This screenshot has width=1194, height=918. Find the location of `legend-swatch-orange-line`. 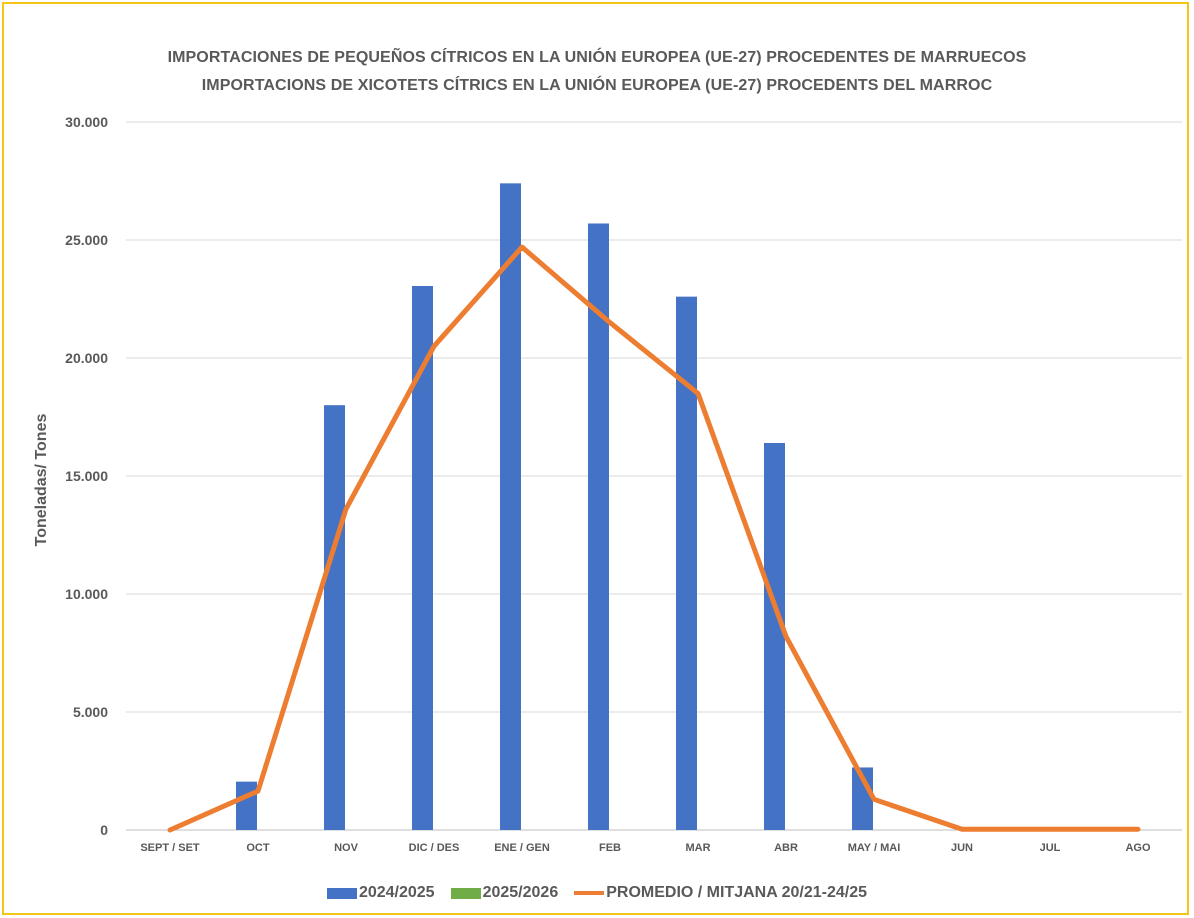

legend-swatch-orange-line is located at coordinates (589, 893).